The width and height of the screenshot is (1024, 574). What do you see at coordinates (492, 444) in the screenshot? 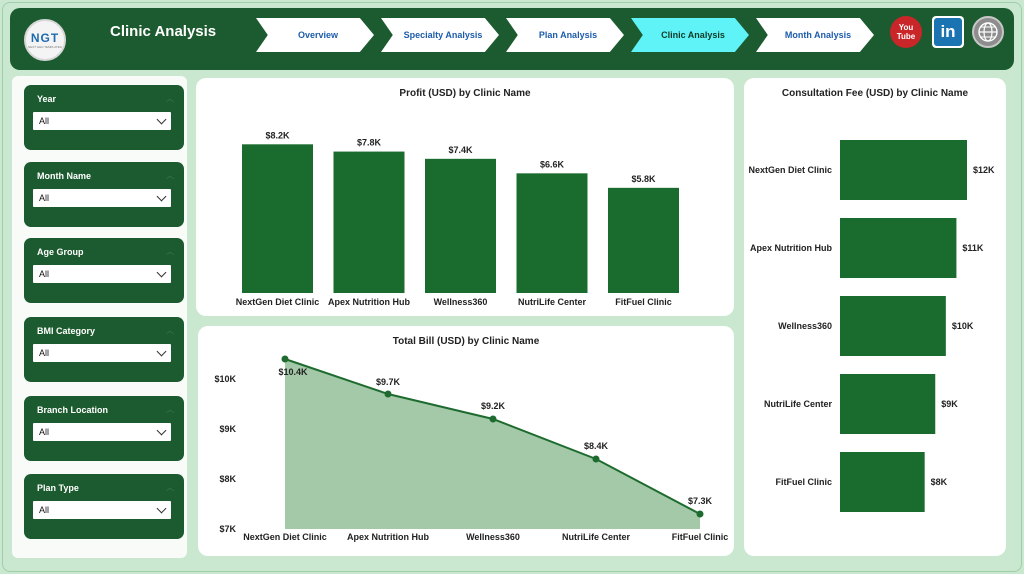
I see `bill-area` at bounding box center [492, 444].